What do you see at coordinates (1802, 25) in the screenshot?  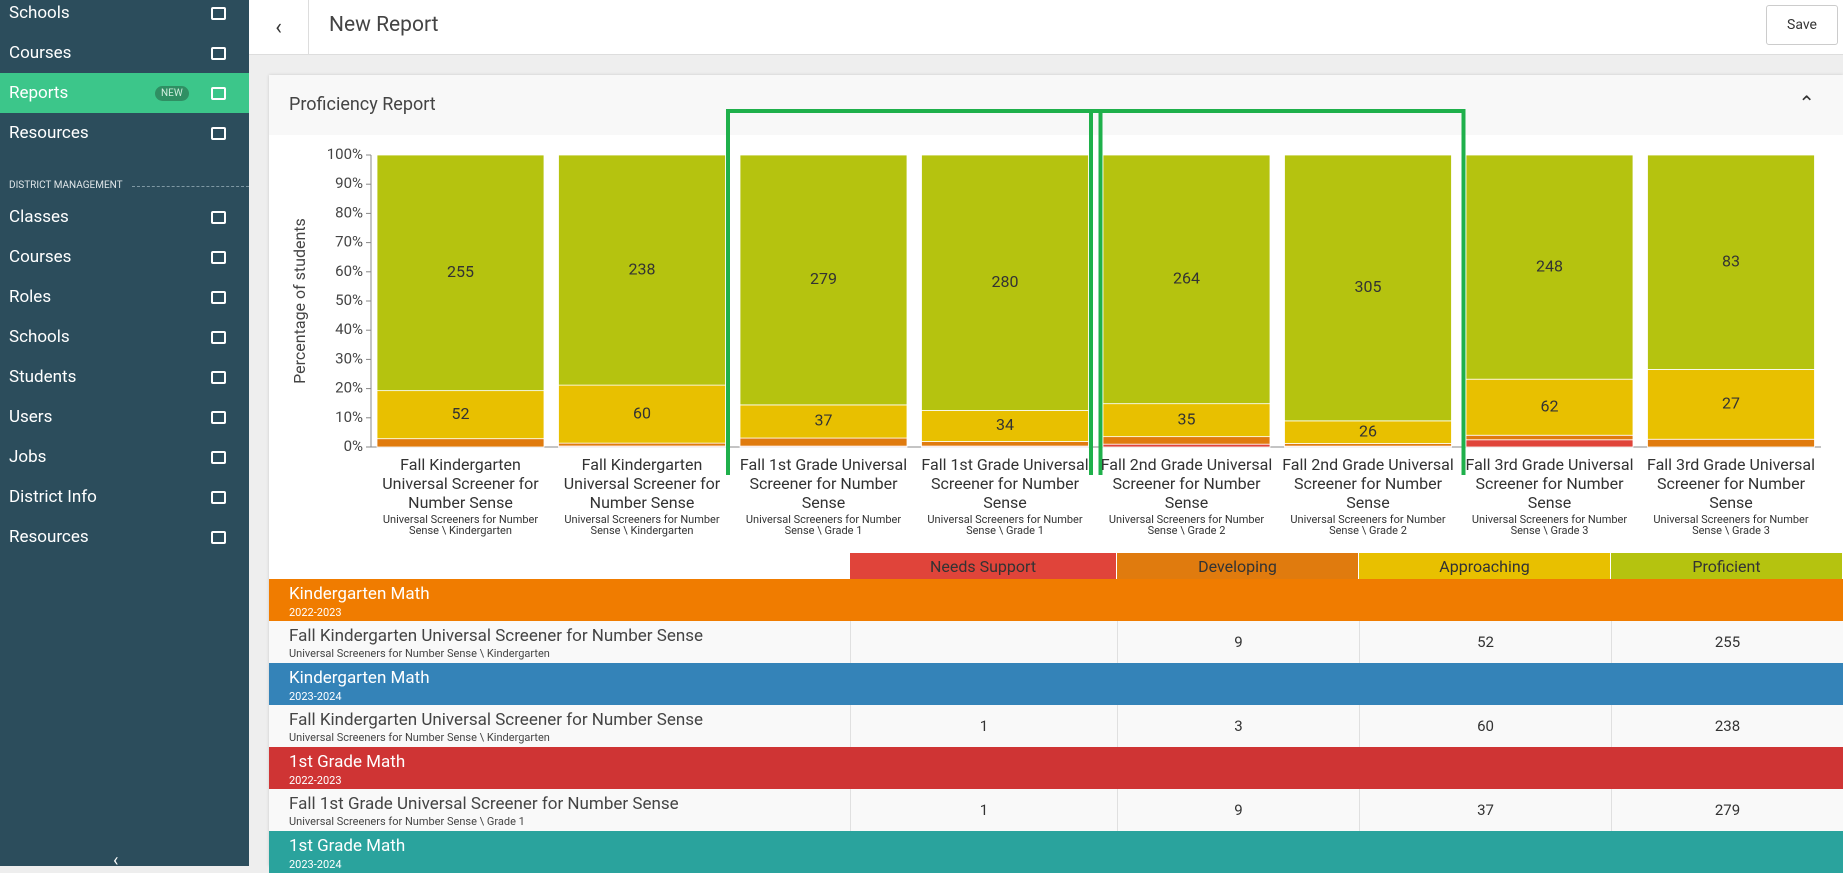 I see `save-button: Save` at bounding box center [1802, 25].